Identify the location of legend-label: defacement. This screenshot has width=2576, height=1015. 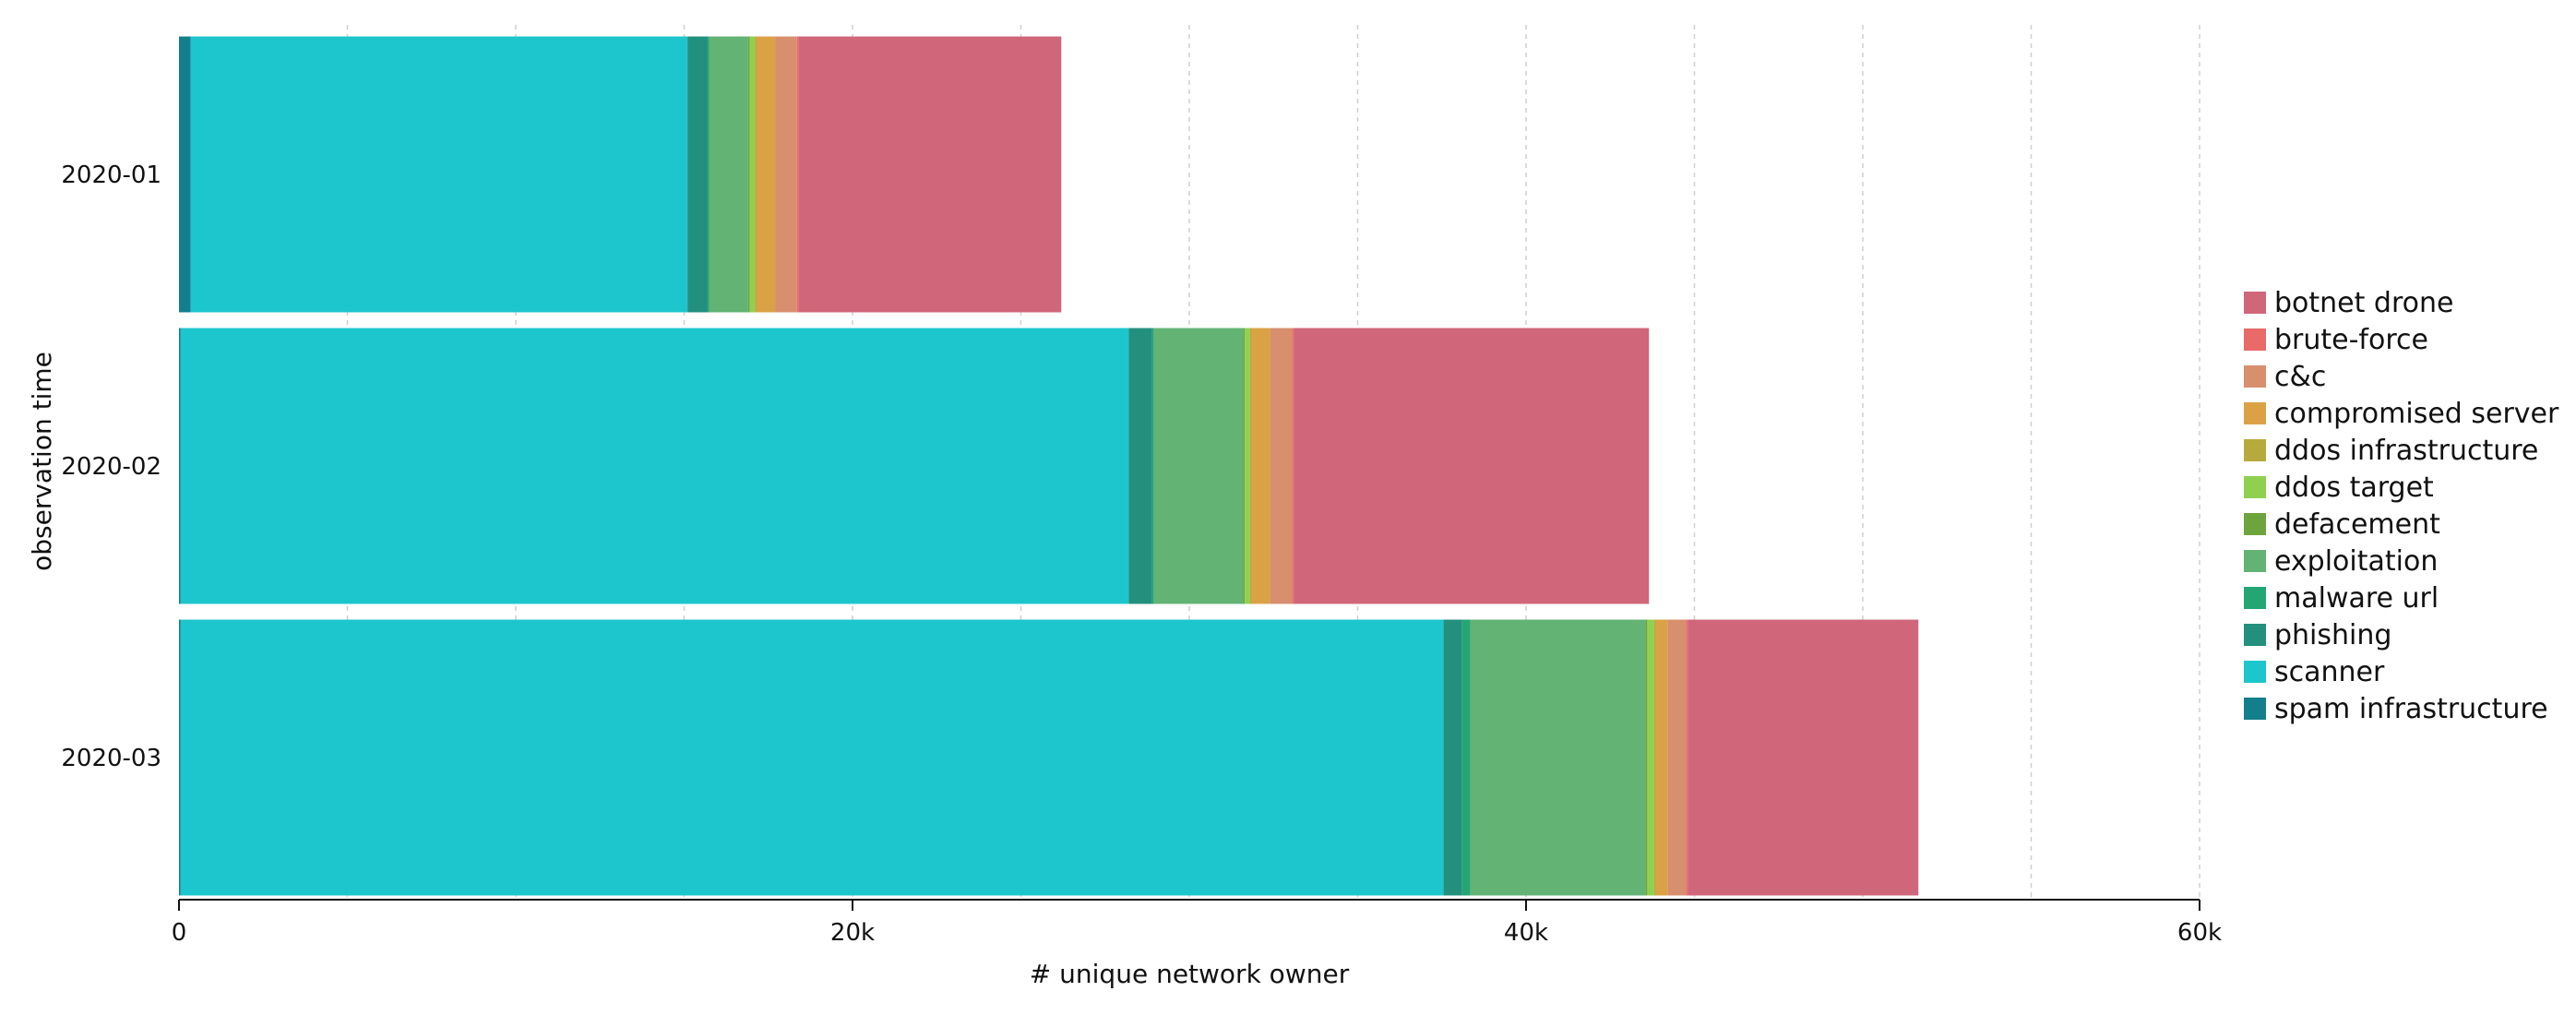
(2357, 524).